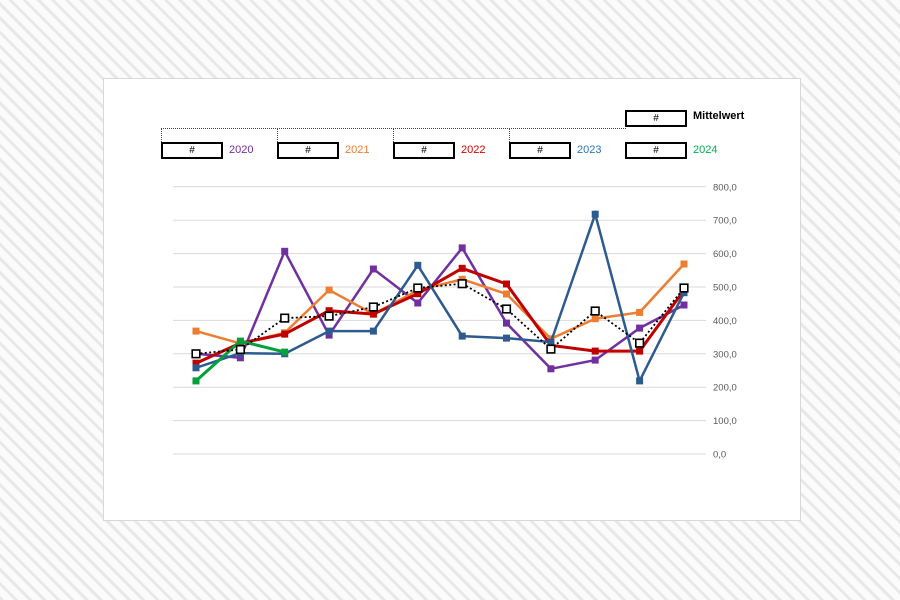  Describe the element at coordinates (357, 150) in the screenshot. I see `legend-label-2021: 2021` at that location.